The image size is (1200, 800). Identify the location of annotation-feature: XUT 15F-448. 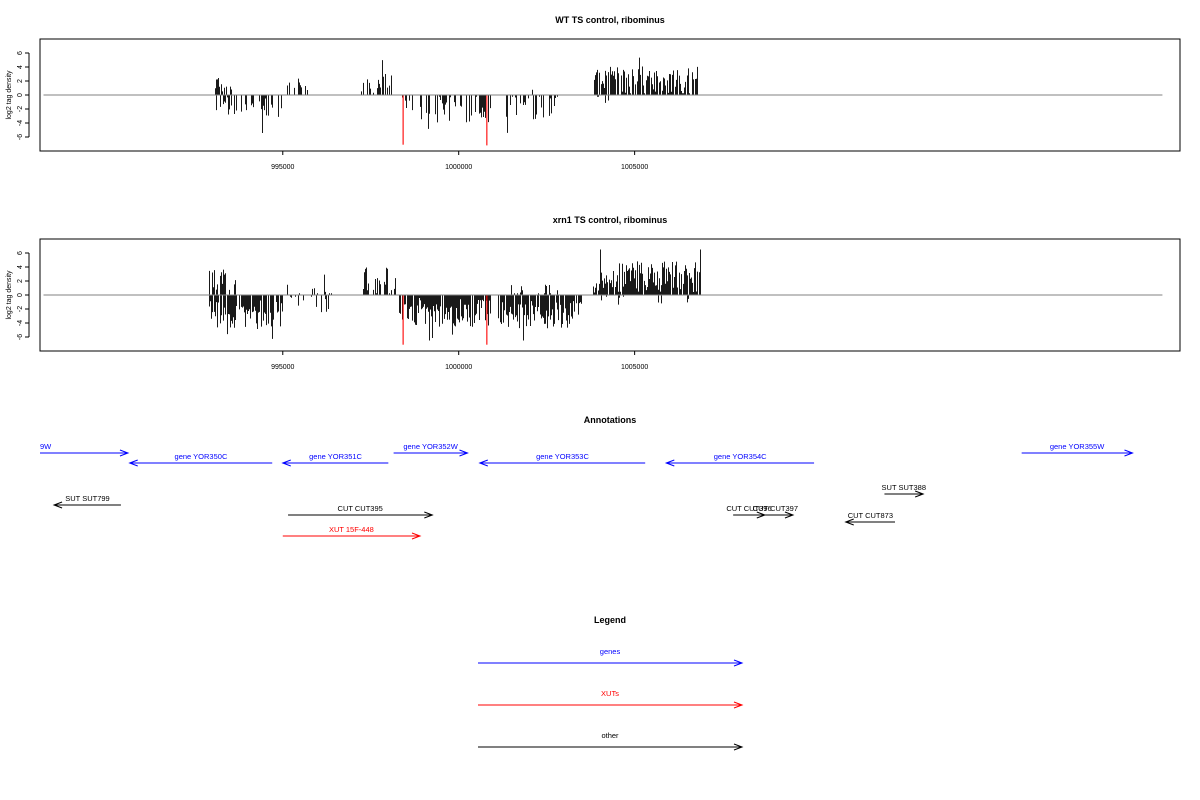
(352, 532).